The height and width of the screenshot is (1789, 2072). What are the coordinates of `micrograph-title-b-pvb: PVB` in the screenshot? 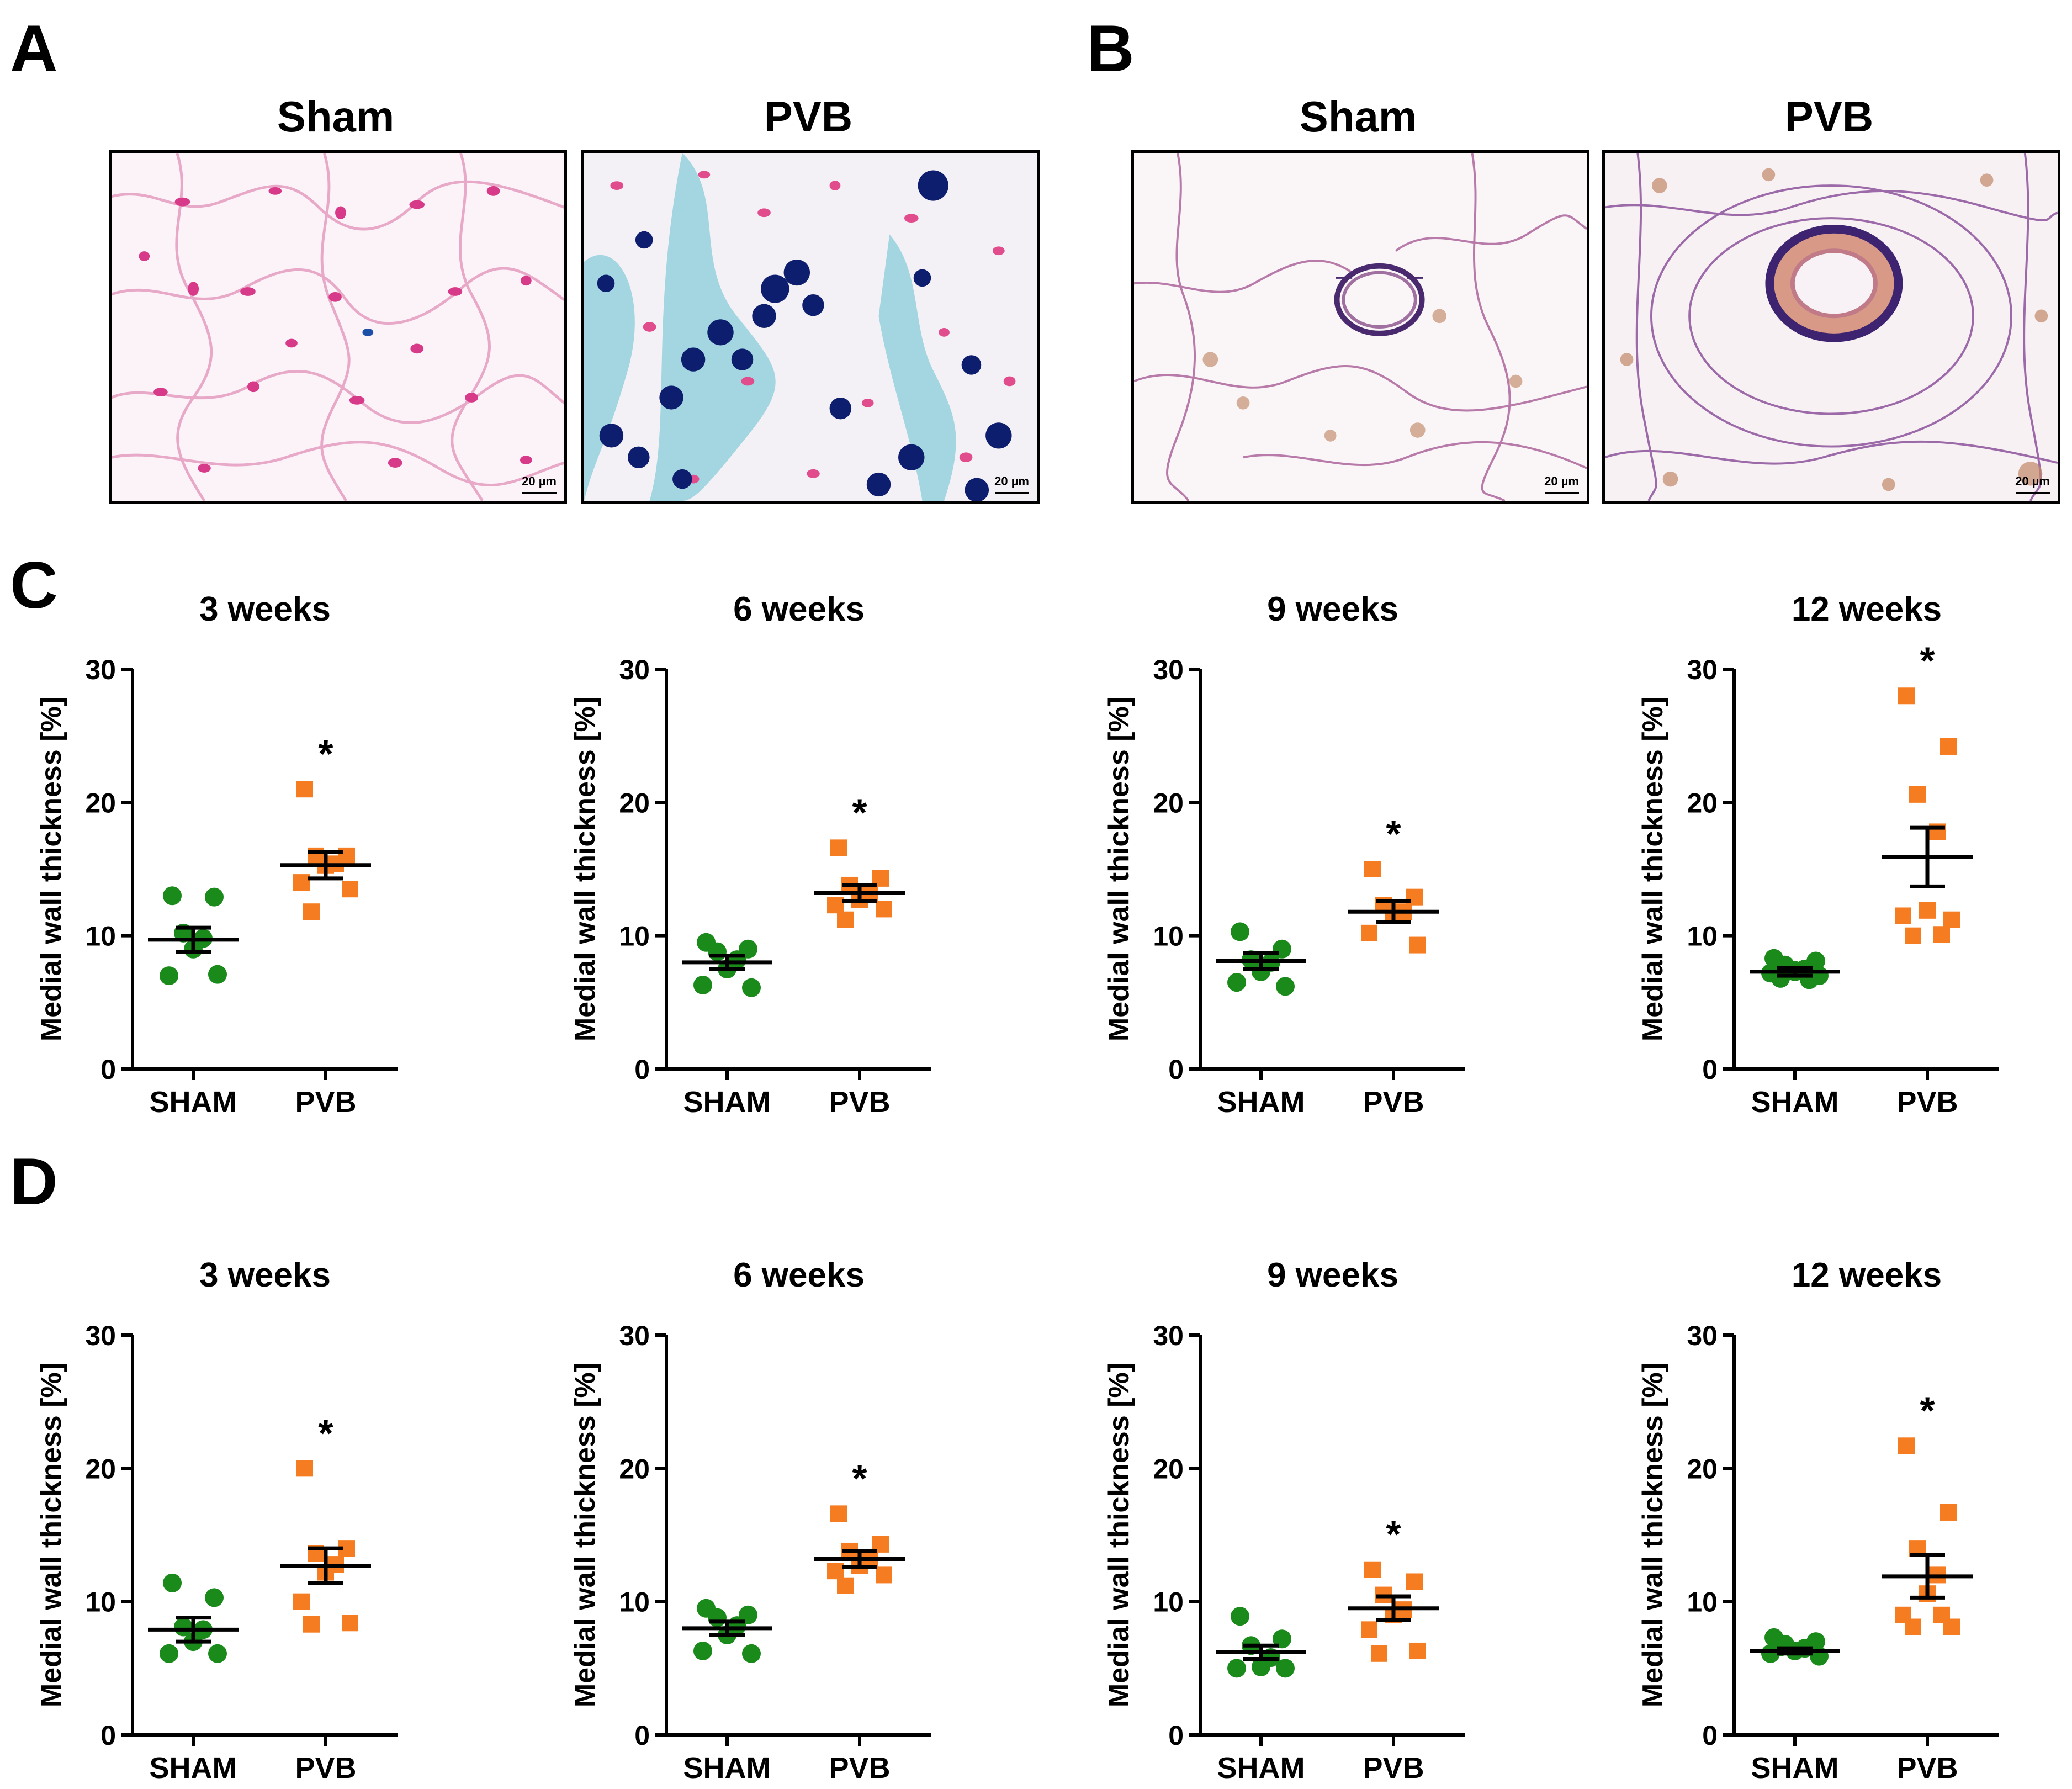 It's located at (1829, 116).